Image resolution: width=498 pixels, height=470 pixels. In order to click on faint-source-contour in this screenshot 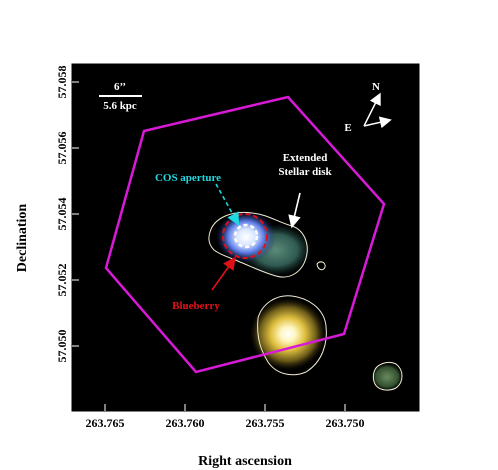, I will do `click(387, 376)`.